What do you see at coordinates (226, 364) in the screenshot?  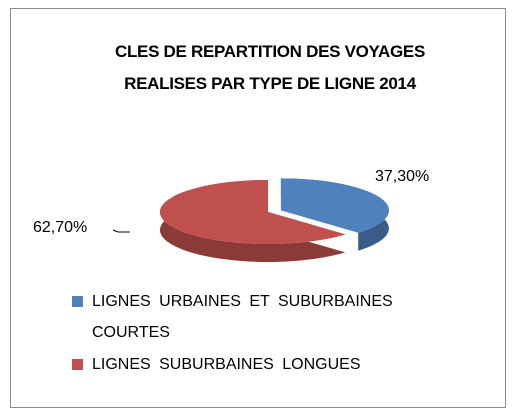 I see `legend-label: LIGNES SUBURBAINES LONGUES` at bounding box center [226, 364].